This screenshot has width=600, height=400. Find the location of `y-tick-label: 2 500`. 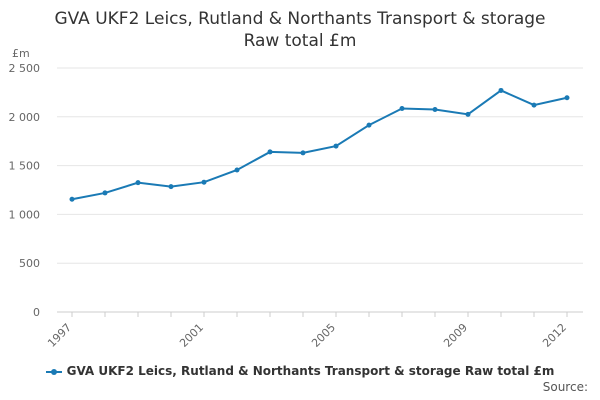

y-tick-label: 2 500 is located at coordinates (25, 68).